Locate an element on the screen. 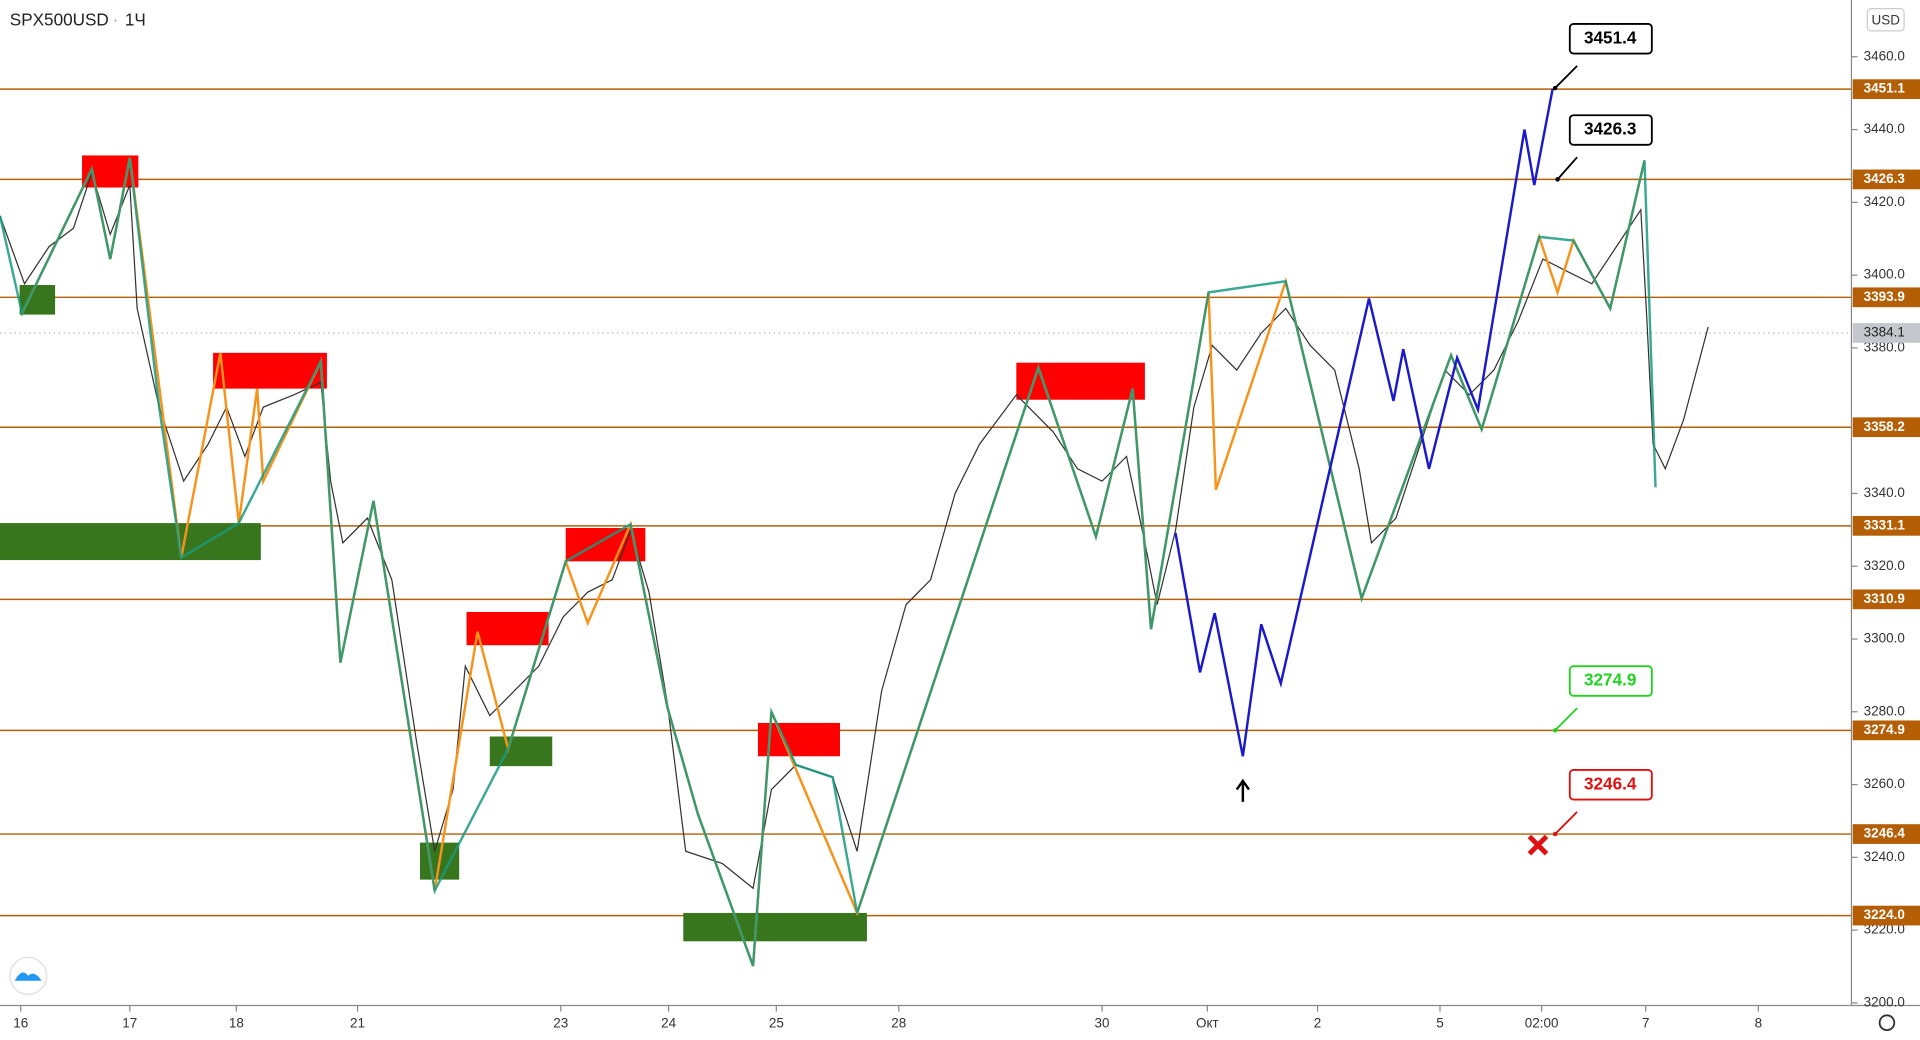  y-tick-label: 3460.0 is located at coordinates (1884, 55).